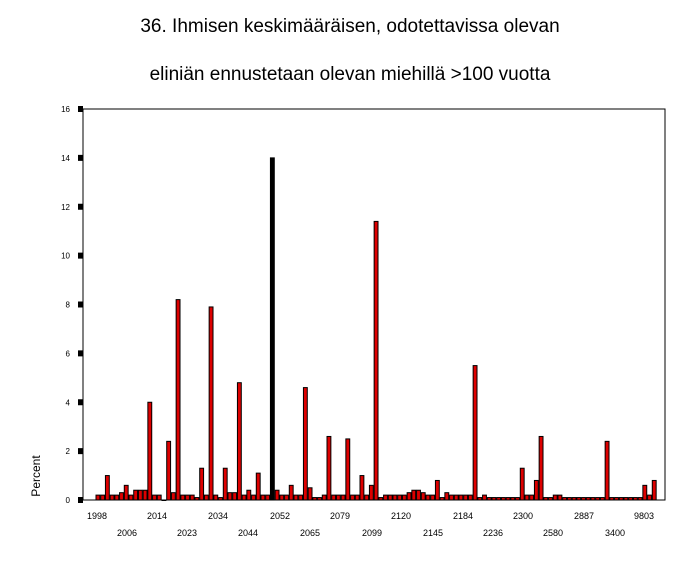 The image size is (700, 561). Describe the element at coordinates (65, 207) in the screenshot. I see `y-tick-label: 12` at that location.